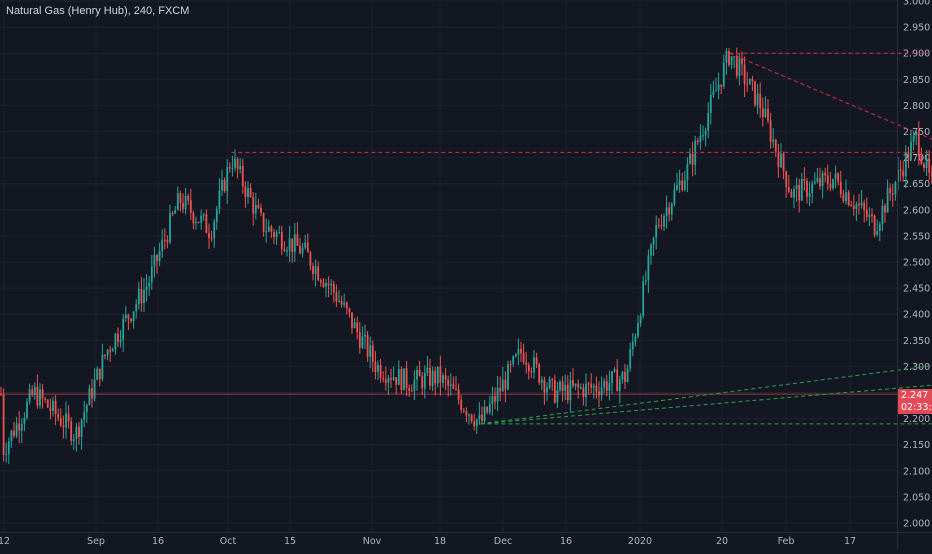 Image resolution: width=932 pixels, height=554 pixels. I want to click on price-axis-label: 2.500, so click(916, 263).